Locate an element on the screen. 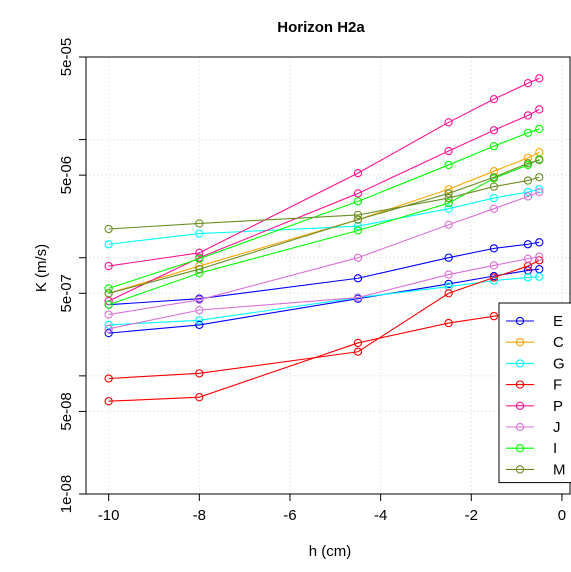  legend-box is located at coordinates (534, 393).